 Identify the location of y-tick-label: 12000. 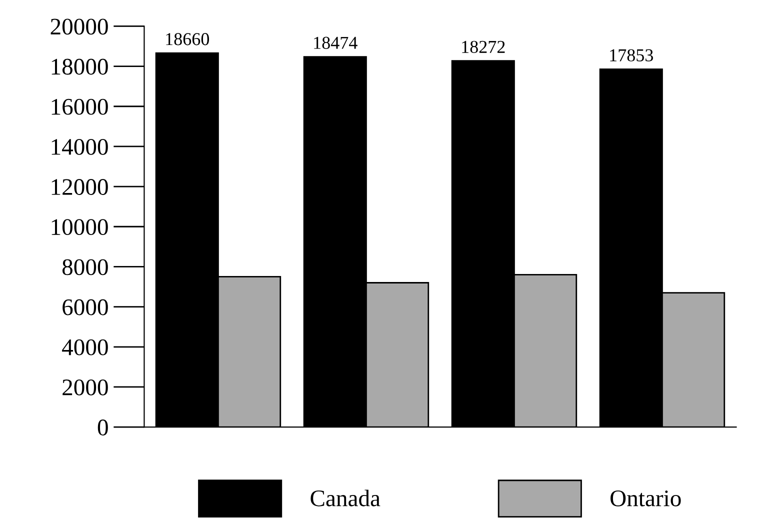
(80, 187).